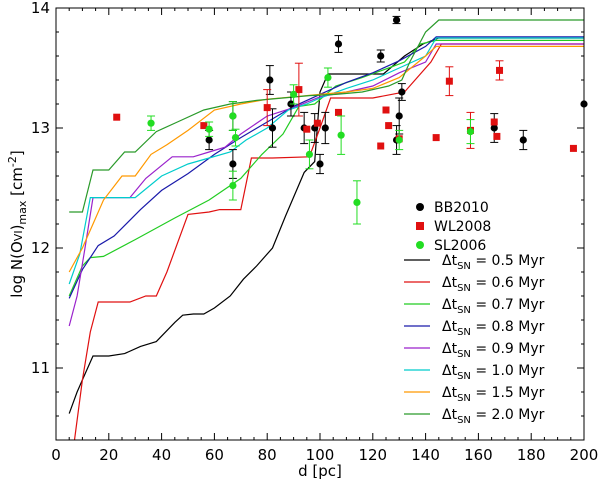 This screenshot has width=600, height=482. What do you see at coordinates (493, 350) in the screenshot?
I see `legend-label: ΔtSN = 0.9 Myr` at bounding box center [493, 350].